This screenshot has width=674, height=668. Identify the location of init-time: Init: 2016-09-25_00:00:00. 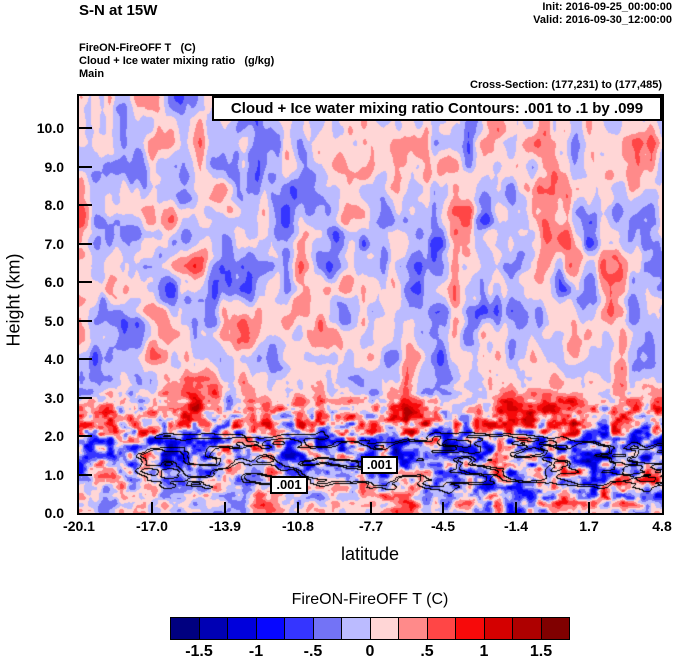
(607, 7).